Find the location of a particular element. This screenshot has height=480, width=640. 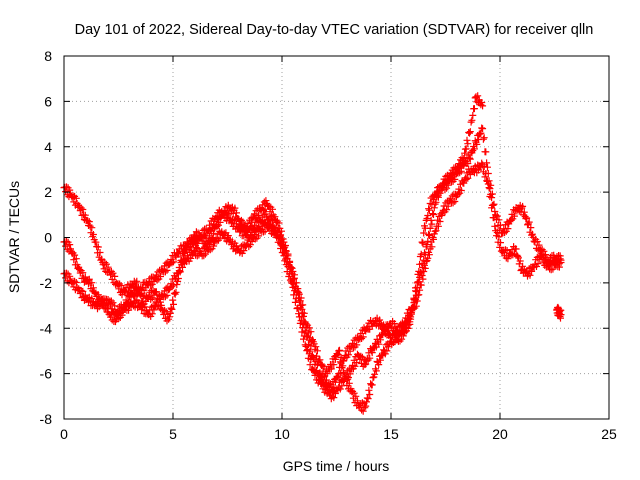

y-tick-label: 0 is located at coordinates (48, 238).